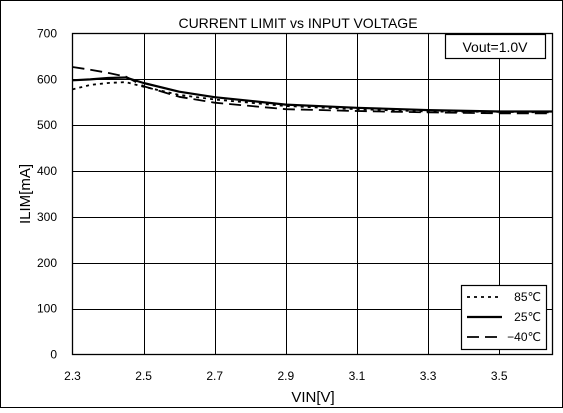  What do you see at coordinates (47, 263) in the screenshot?
I see `y-tick-label: 200` at bounding box center [47, 263].